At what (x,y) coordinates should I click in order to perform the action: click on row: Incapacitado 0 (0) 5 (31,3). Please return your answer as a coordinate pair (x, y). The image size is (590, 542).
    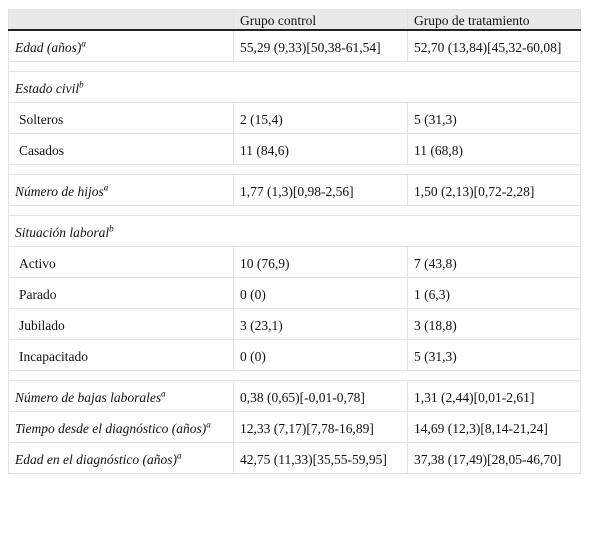
    Looking at the image, I should click on (294, 355).